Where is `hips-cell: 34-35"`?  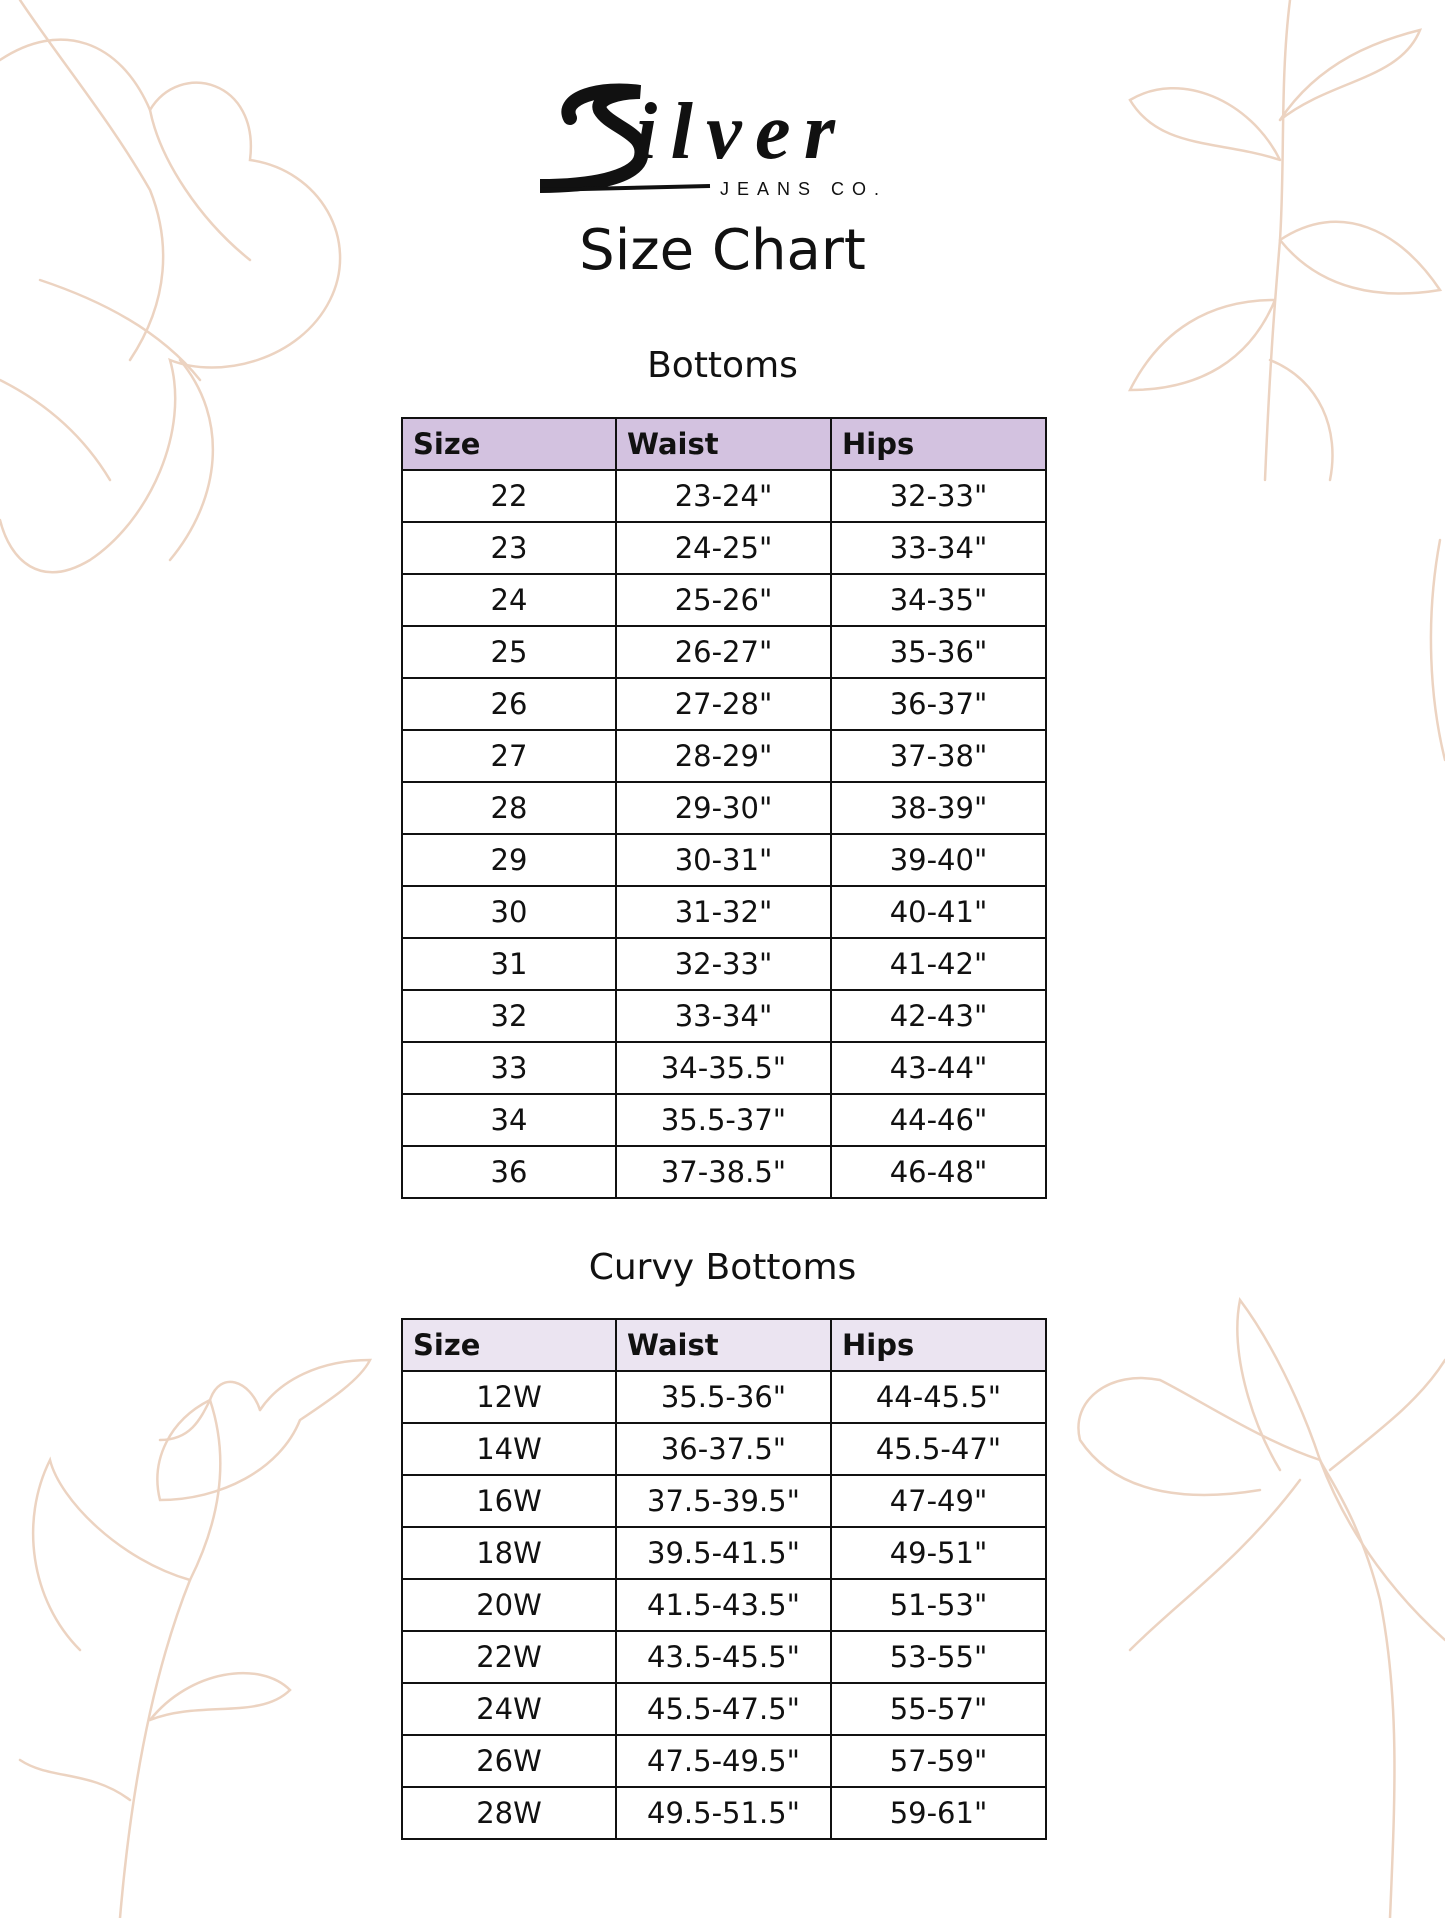 hips-cell: 34-35" is located at coordinates (938, 600).